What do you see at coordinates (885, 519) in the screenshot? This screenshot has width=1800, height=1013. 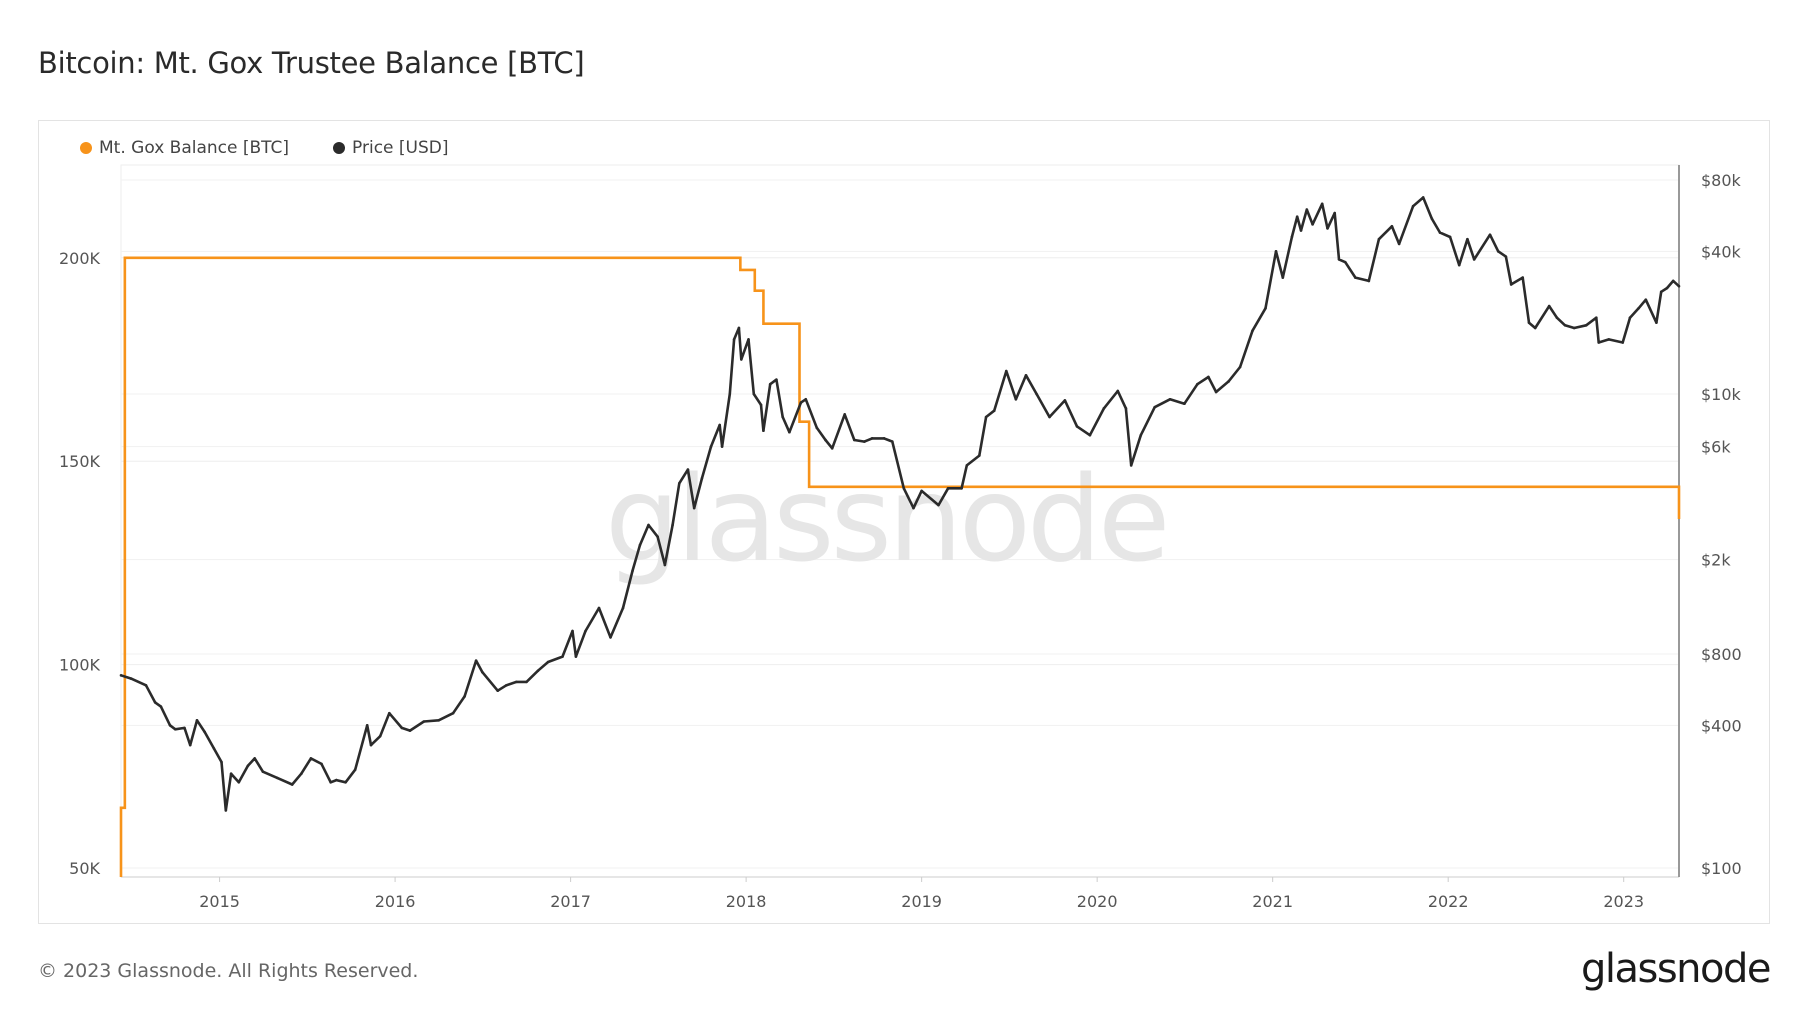 I see `watermark: glassnode` at bounding box center [885, 519].